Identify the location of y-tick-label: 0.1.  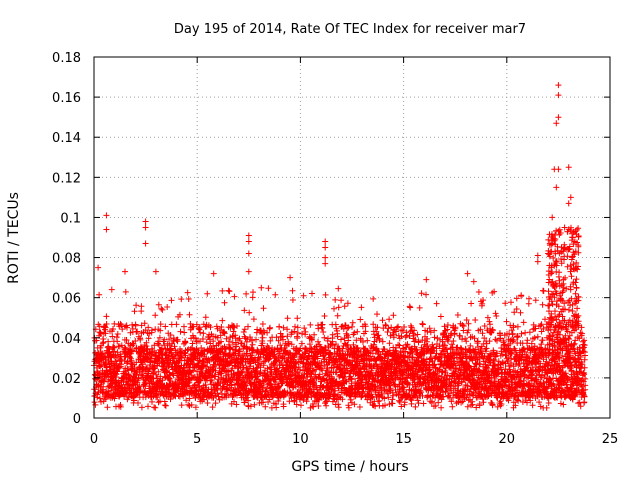
(70, 218).